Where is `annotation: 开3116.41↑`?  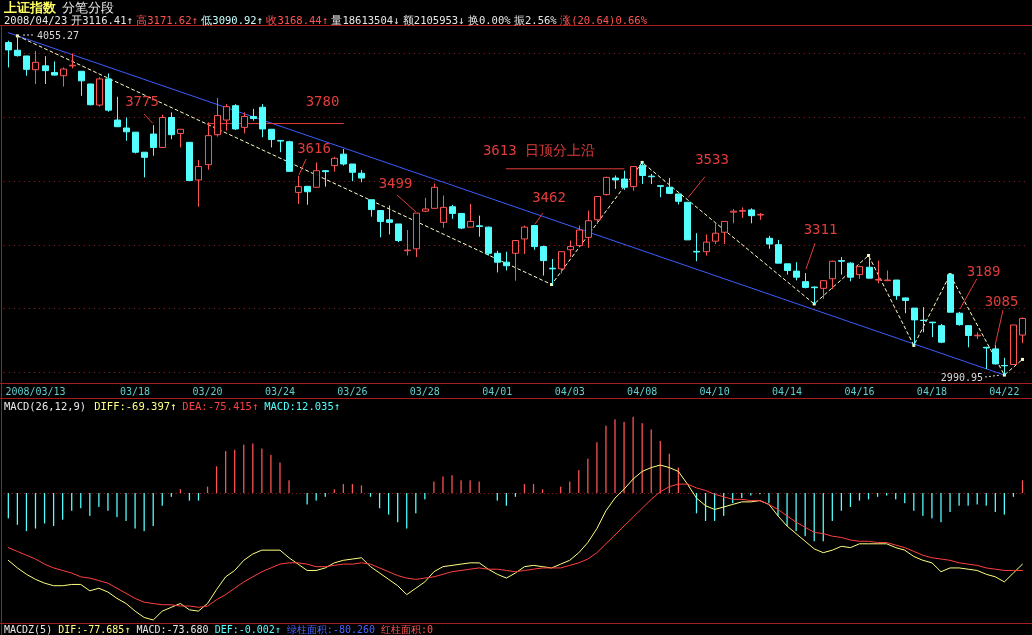
annotation: 开3116.41↑ is located at coordinates (102, 19).